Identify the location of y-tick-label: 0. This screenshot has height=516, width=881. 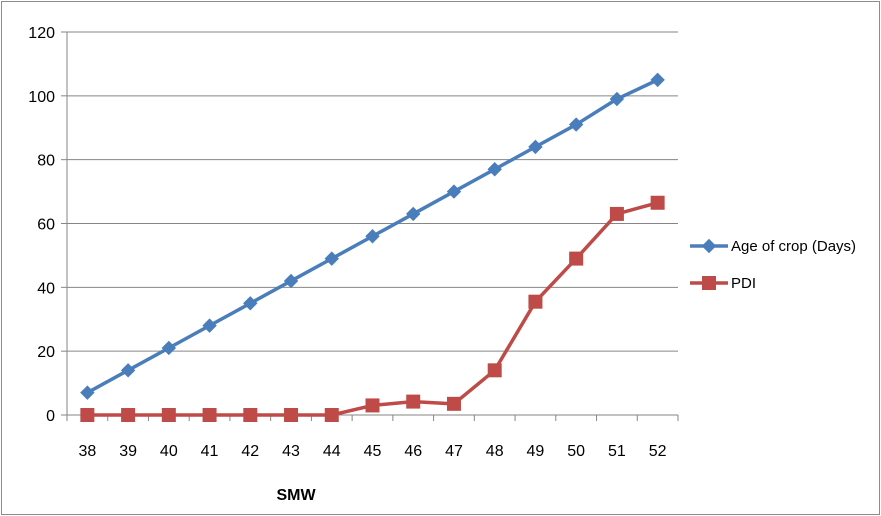
(50, 416).